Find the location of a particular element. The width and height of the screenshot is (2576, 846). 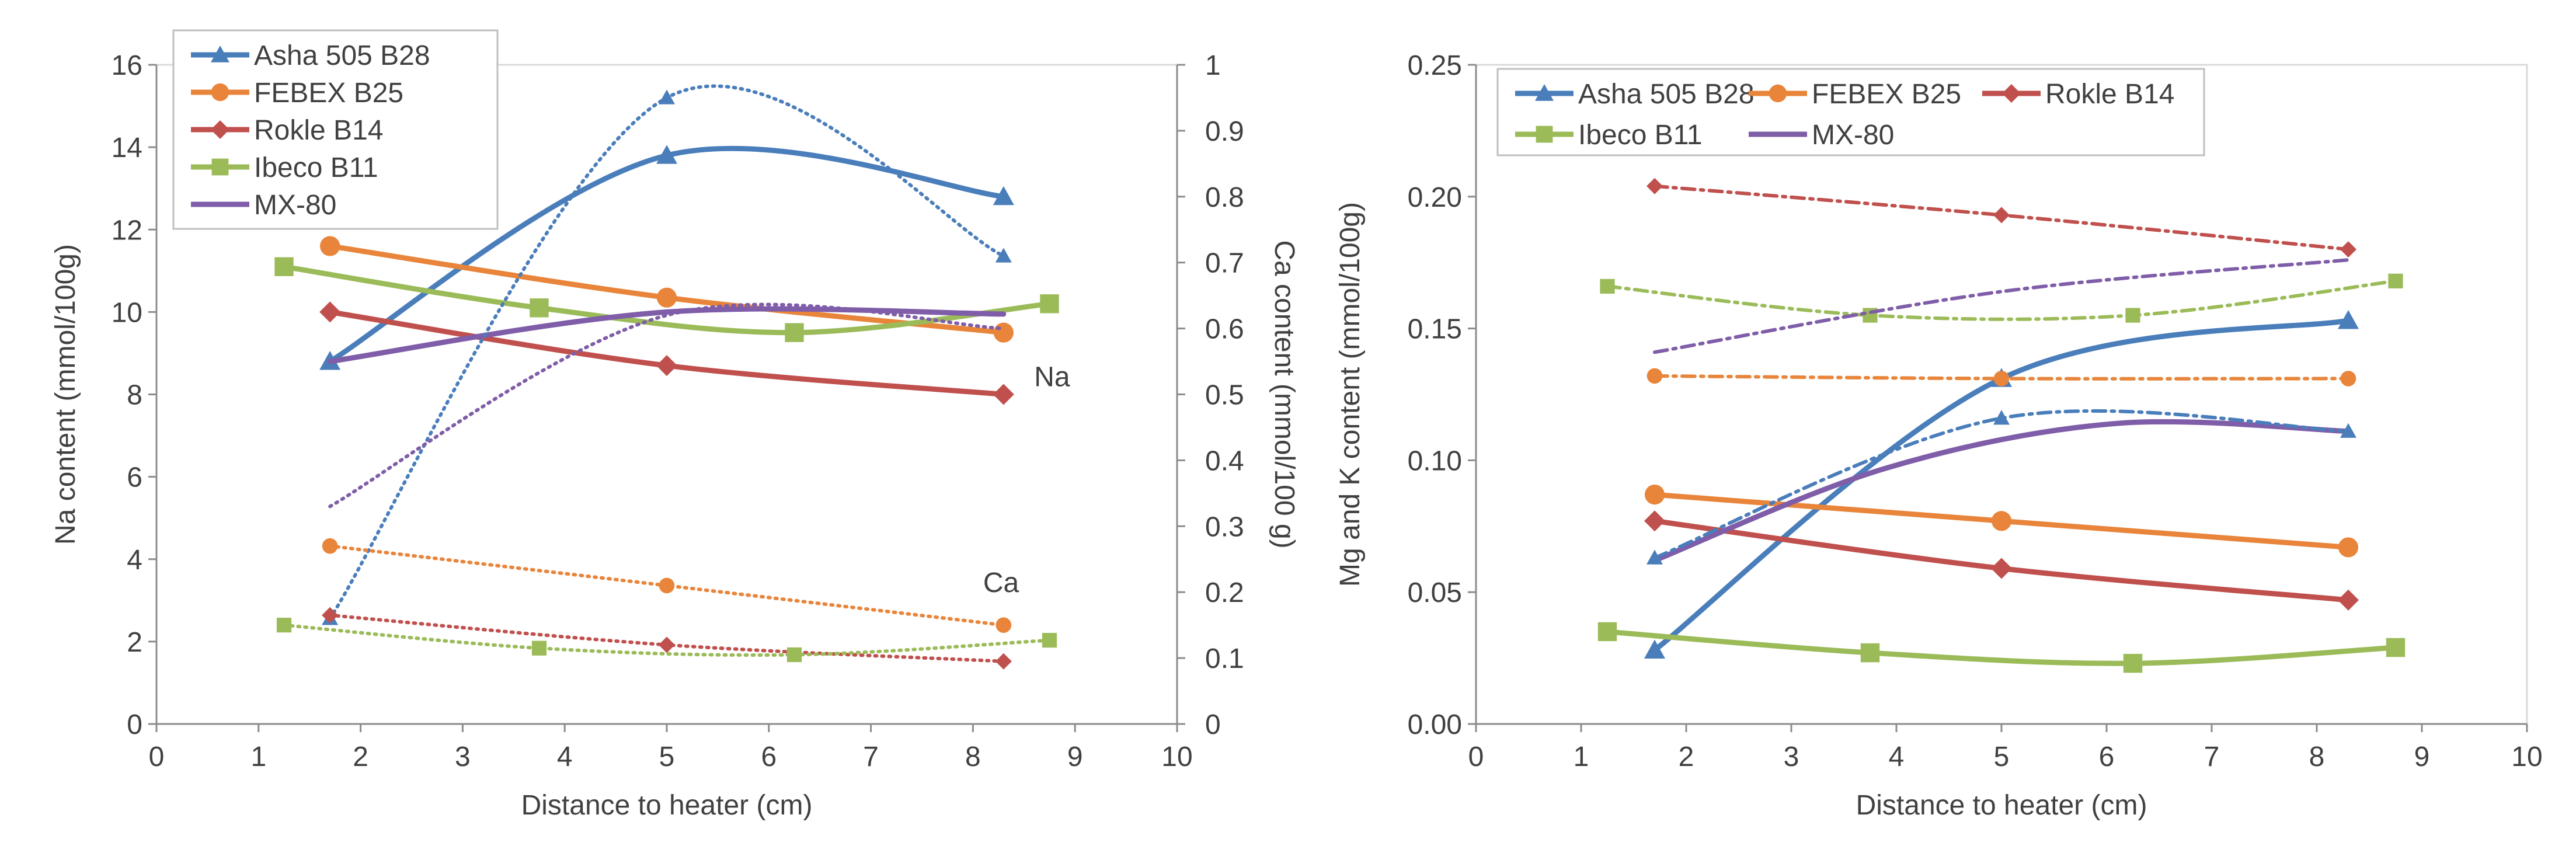

legend-marker-asha-505-b28 is located at coordinates (220, 54).